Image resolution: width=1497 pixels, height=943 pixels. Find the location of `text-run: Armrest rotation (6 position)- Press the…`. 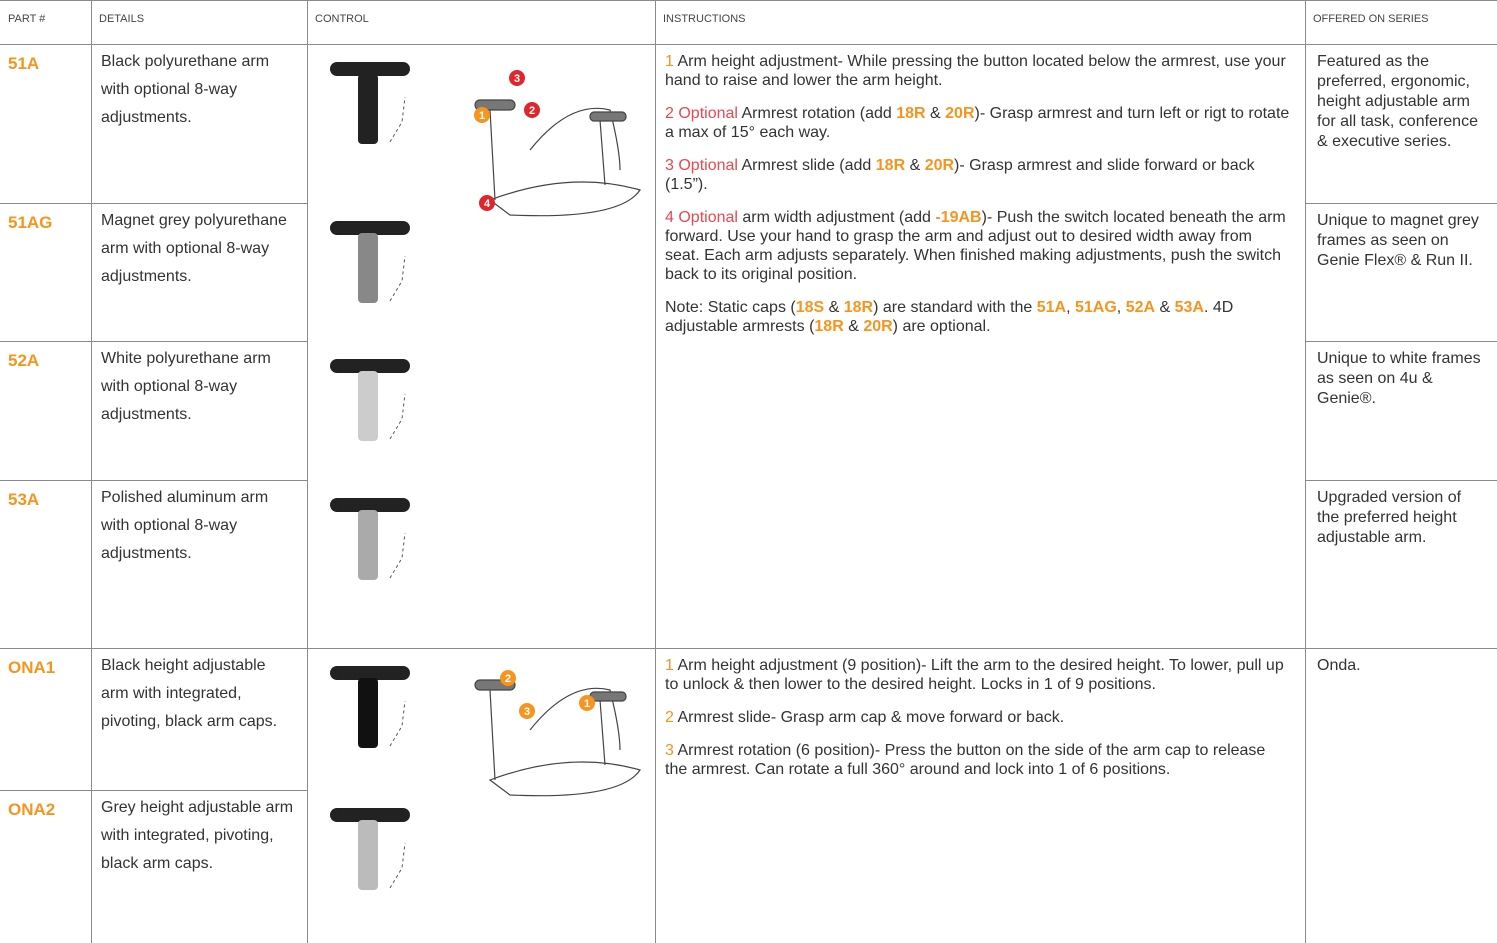

text-run: Armrest rotation (6 position)- Press the… is located at coordinates (965, 760).